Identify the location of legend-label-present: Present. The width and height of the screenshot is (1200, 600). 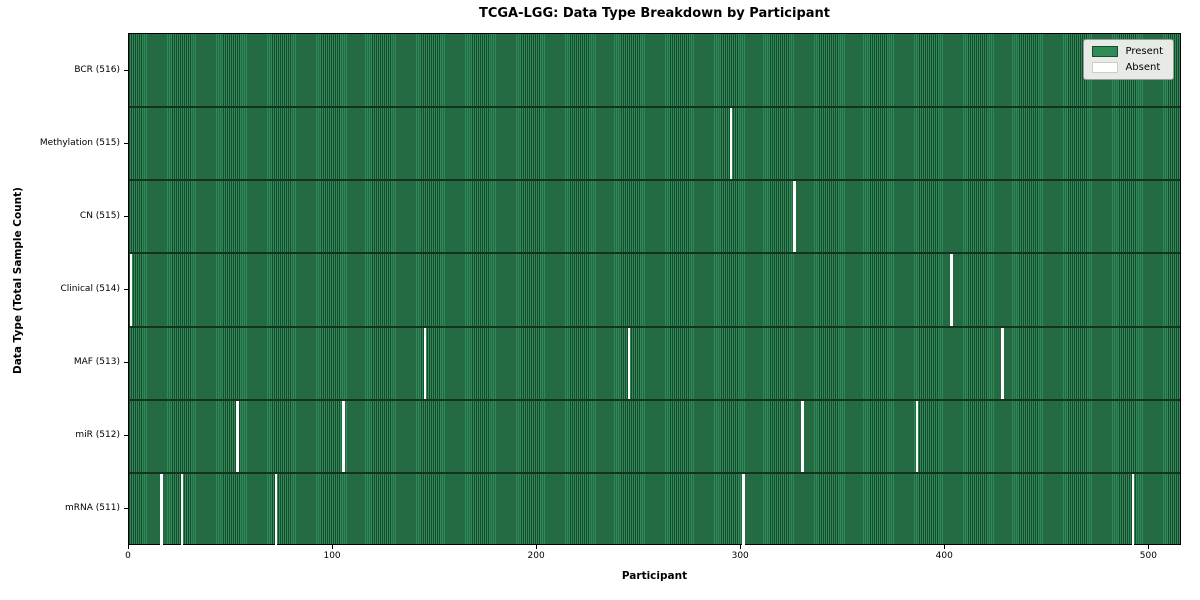
(1144, 51).